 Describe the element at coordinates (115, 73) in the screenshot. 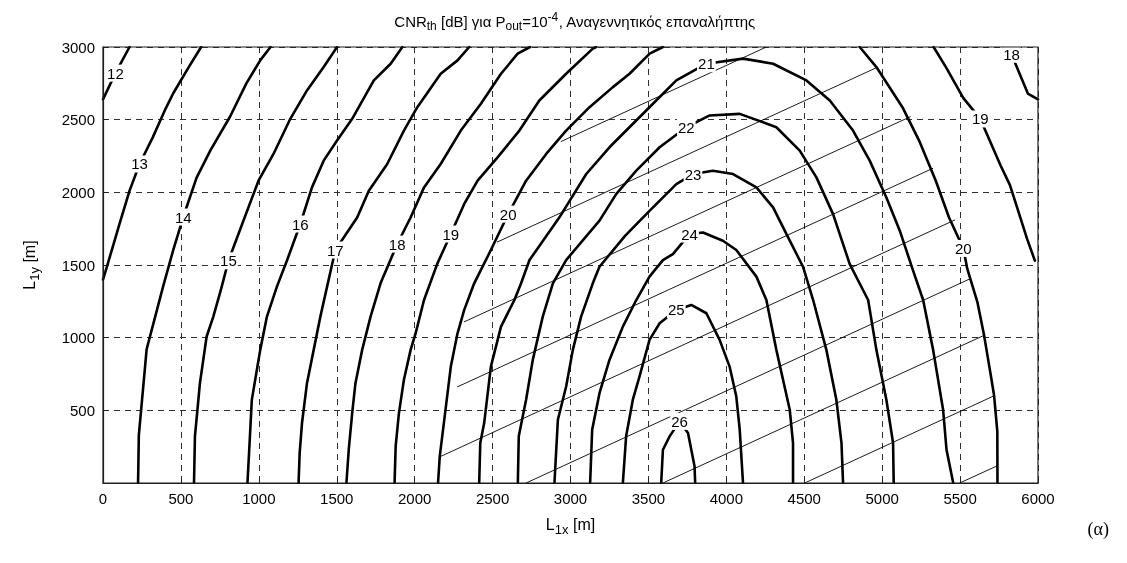

I see `series-label: 12` at that location.